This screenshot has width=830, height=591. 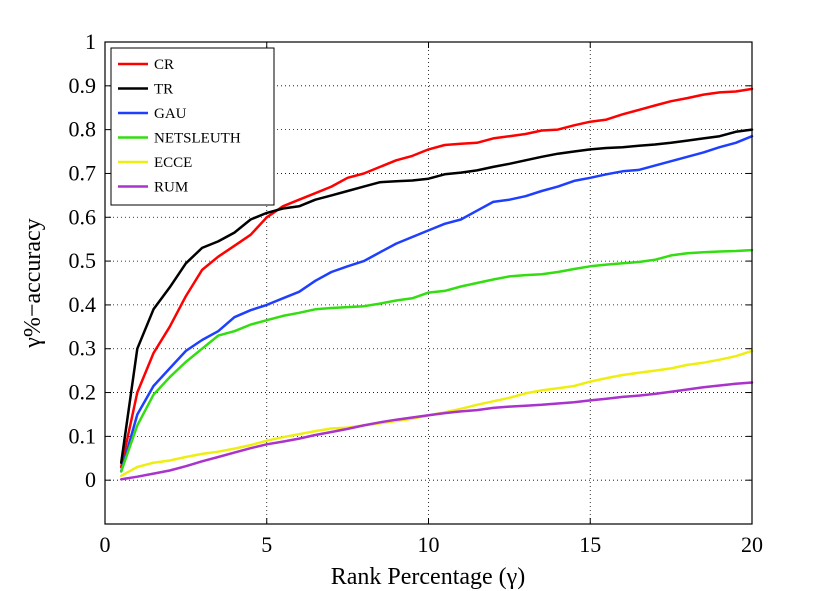 What do you see at coordinates (752, 544) in the screenshot?
I see `x-tick-label: 20` at bounding box center [752, 544].